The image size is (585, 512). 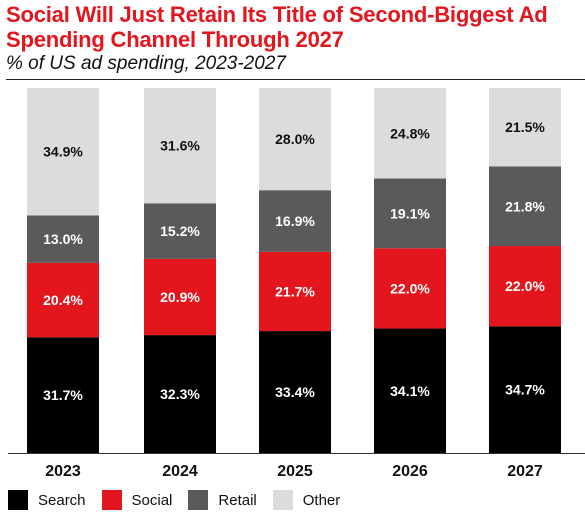 I want to click on data-label-other-2026: 24.8%, so click(x=410, y=133).